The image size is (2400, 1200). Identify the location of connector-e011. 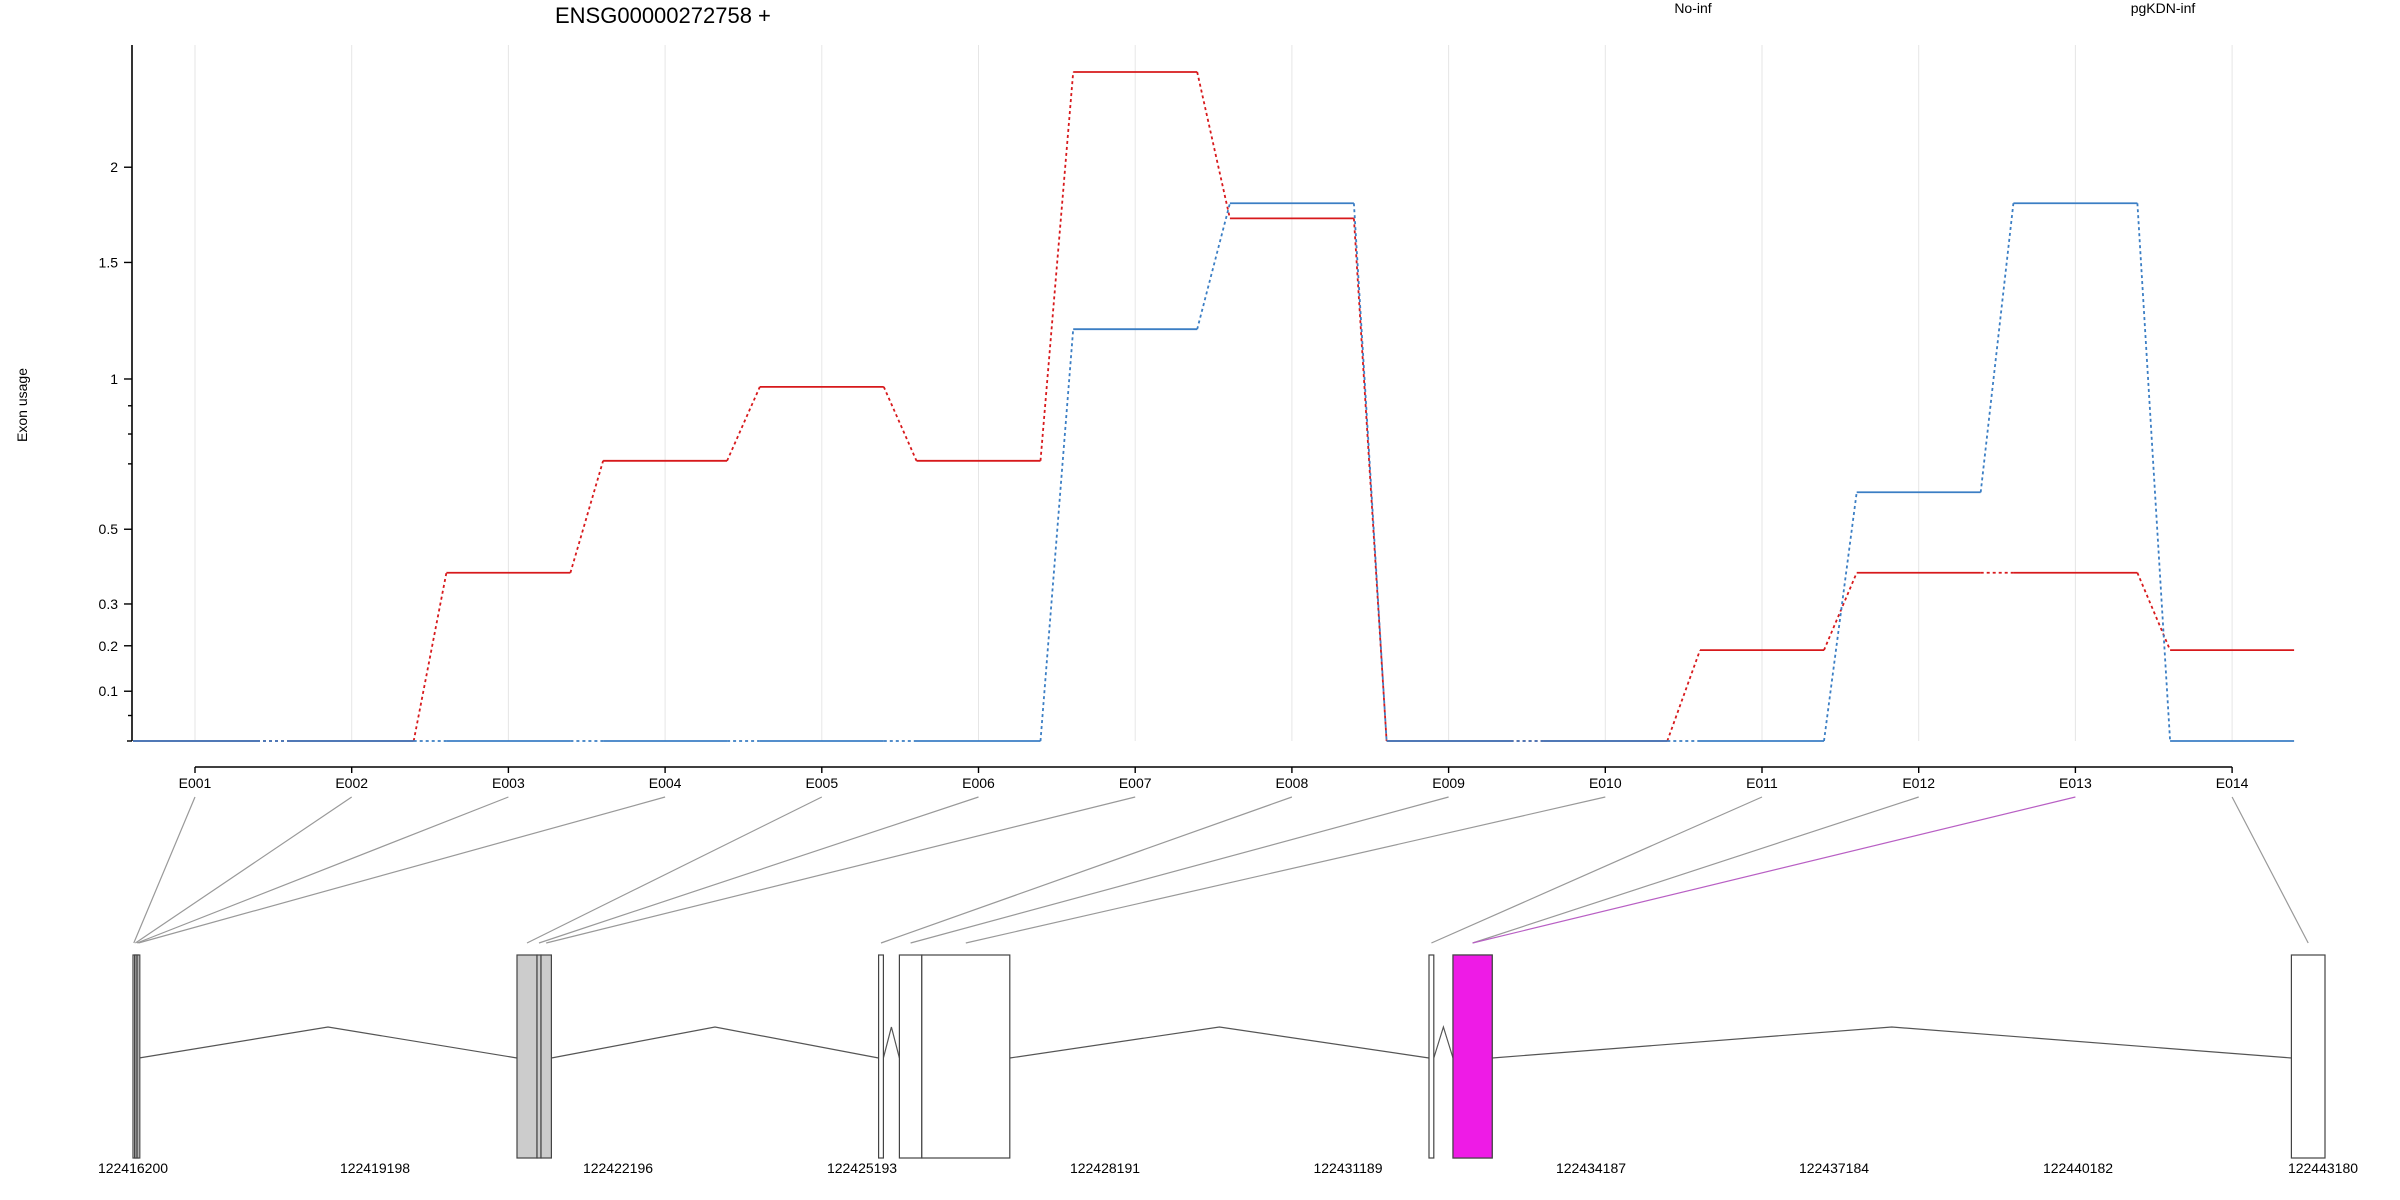
(1597, 870).